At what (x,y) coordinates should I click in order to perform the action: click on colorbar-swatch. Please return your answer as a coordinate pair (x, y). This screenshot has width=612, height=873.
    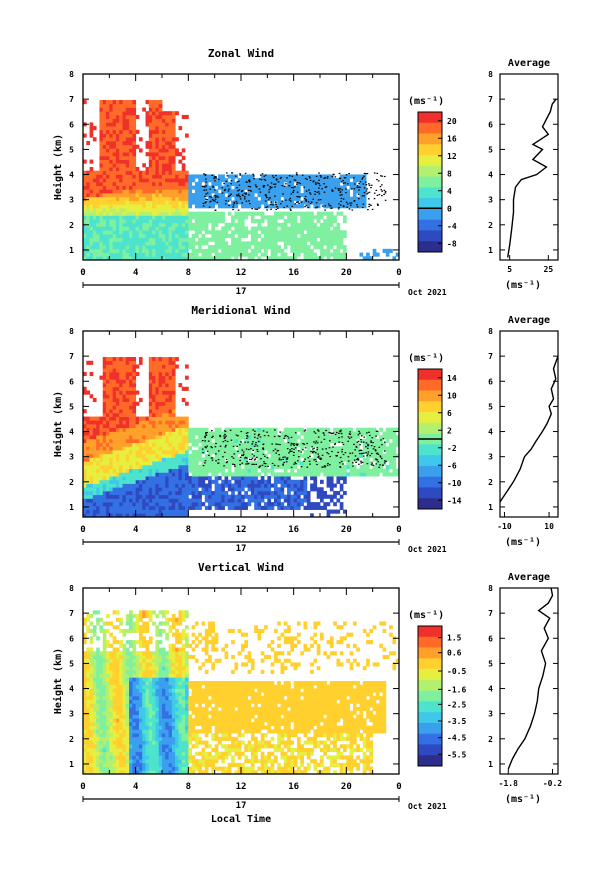
    Looking at the image, I should click on (430, 193).